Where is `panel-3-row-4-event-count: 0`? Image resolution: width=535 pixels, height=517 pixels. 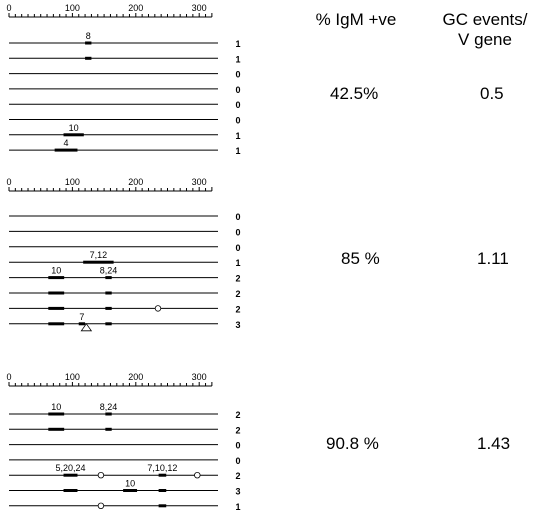
panel-3-row-4-event-count: 0 is located at coordinates (237, 461).